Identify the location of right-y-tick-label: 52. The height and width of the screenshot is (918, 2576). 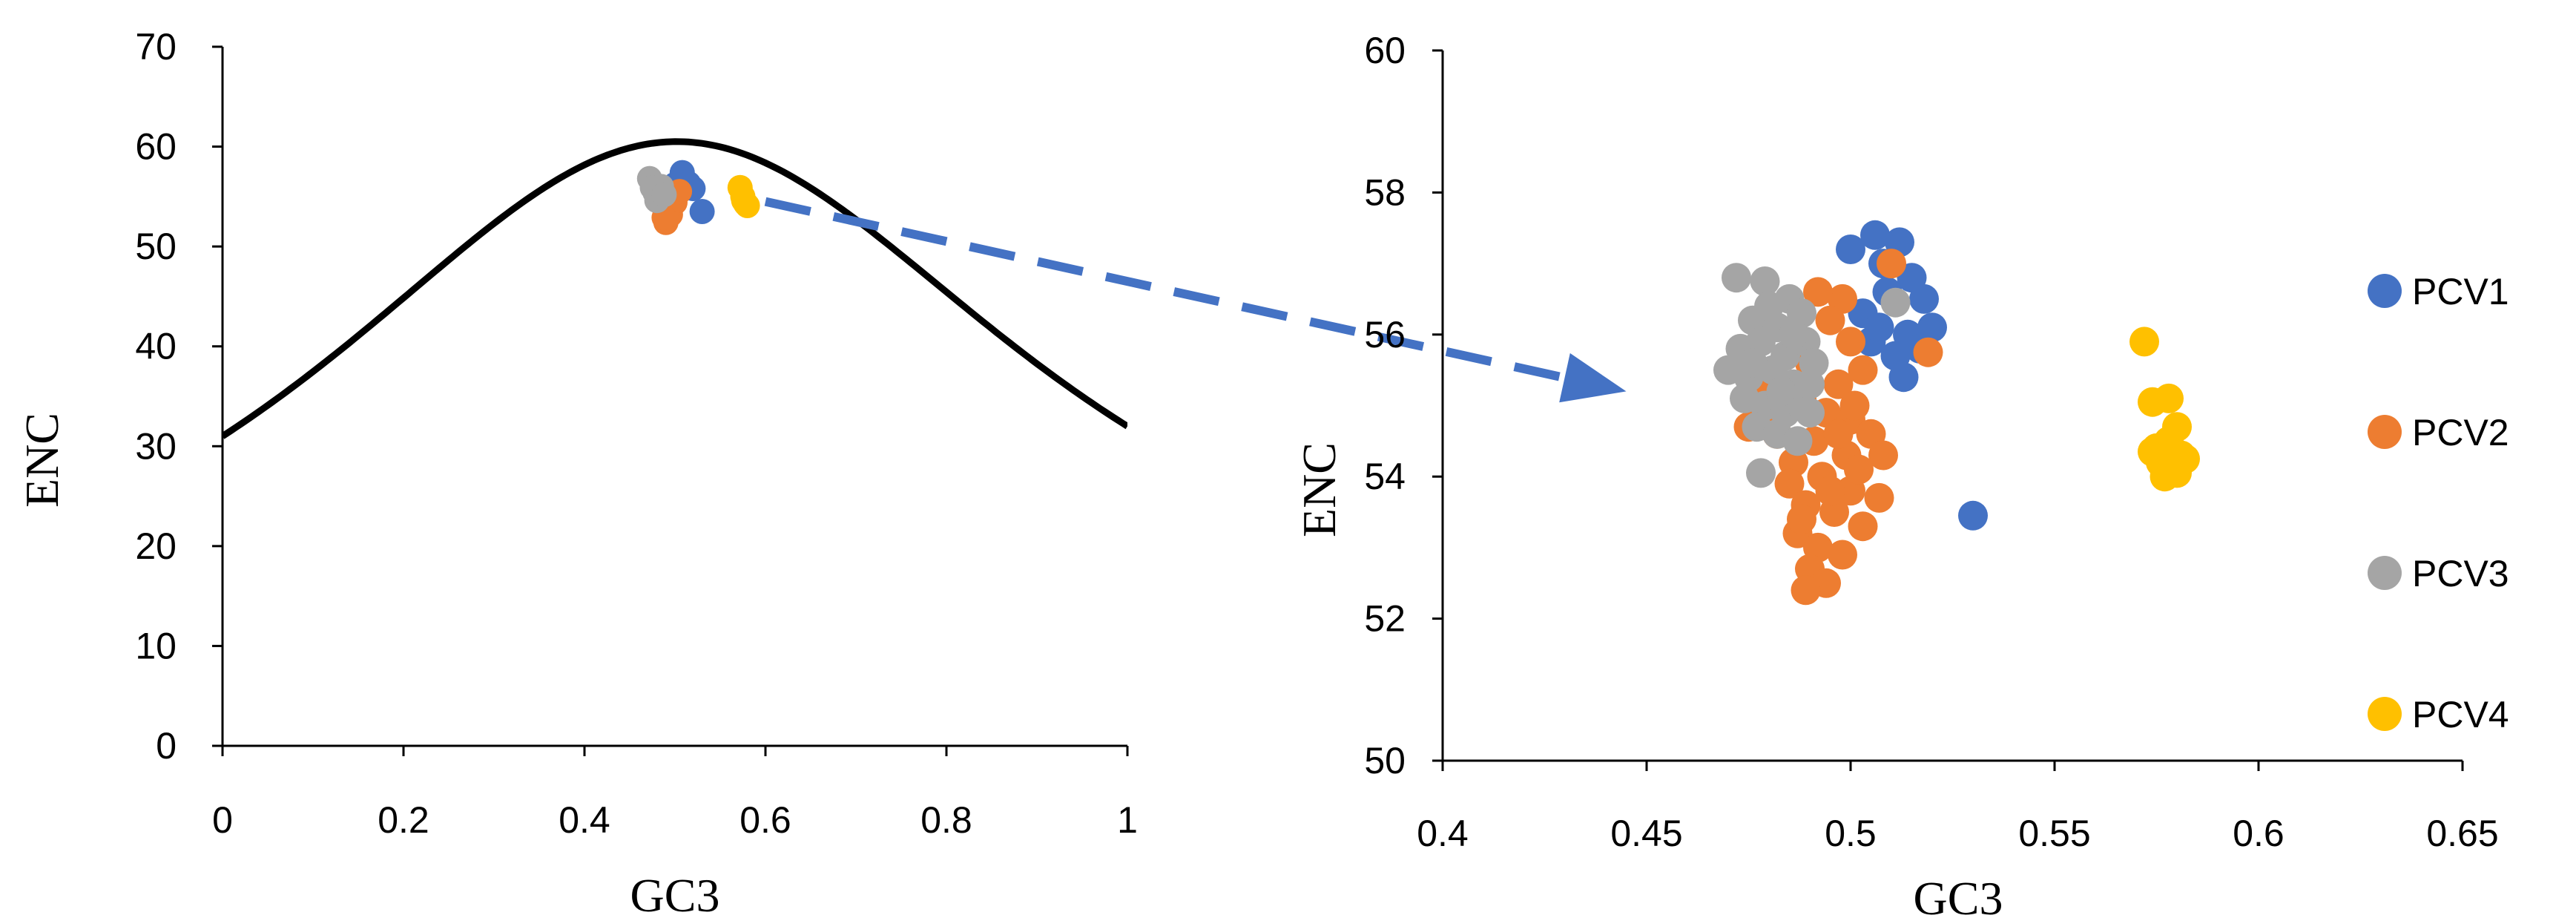
(1385, 619).